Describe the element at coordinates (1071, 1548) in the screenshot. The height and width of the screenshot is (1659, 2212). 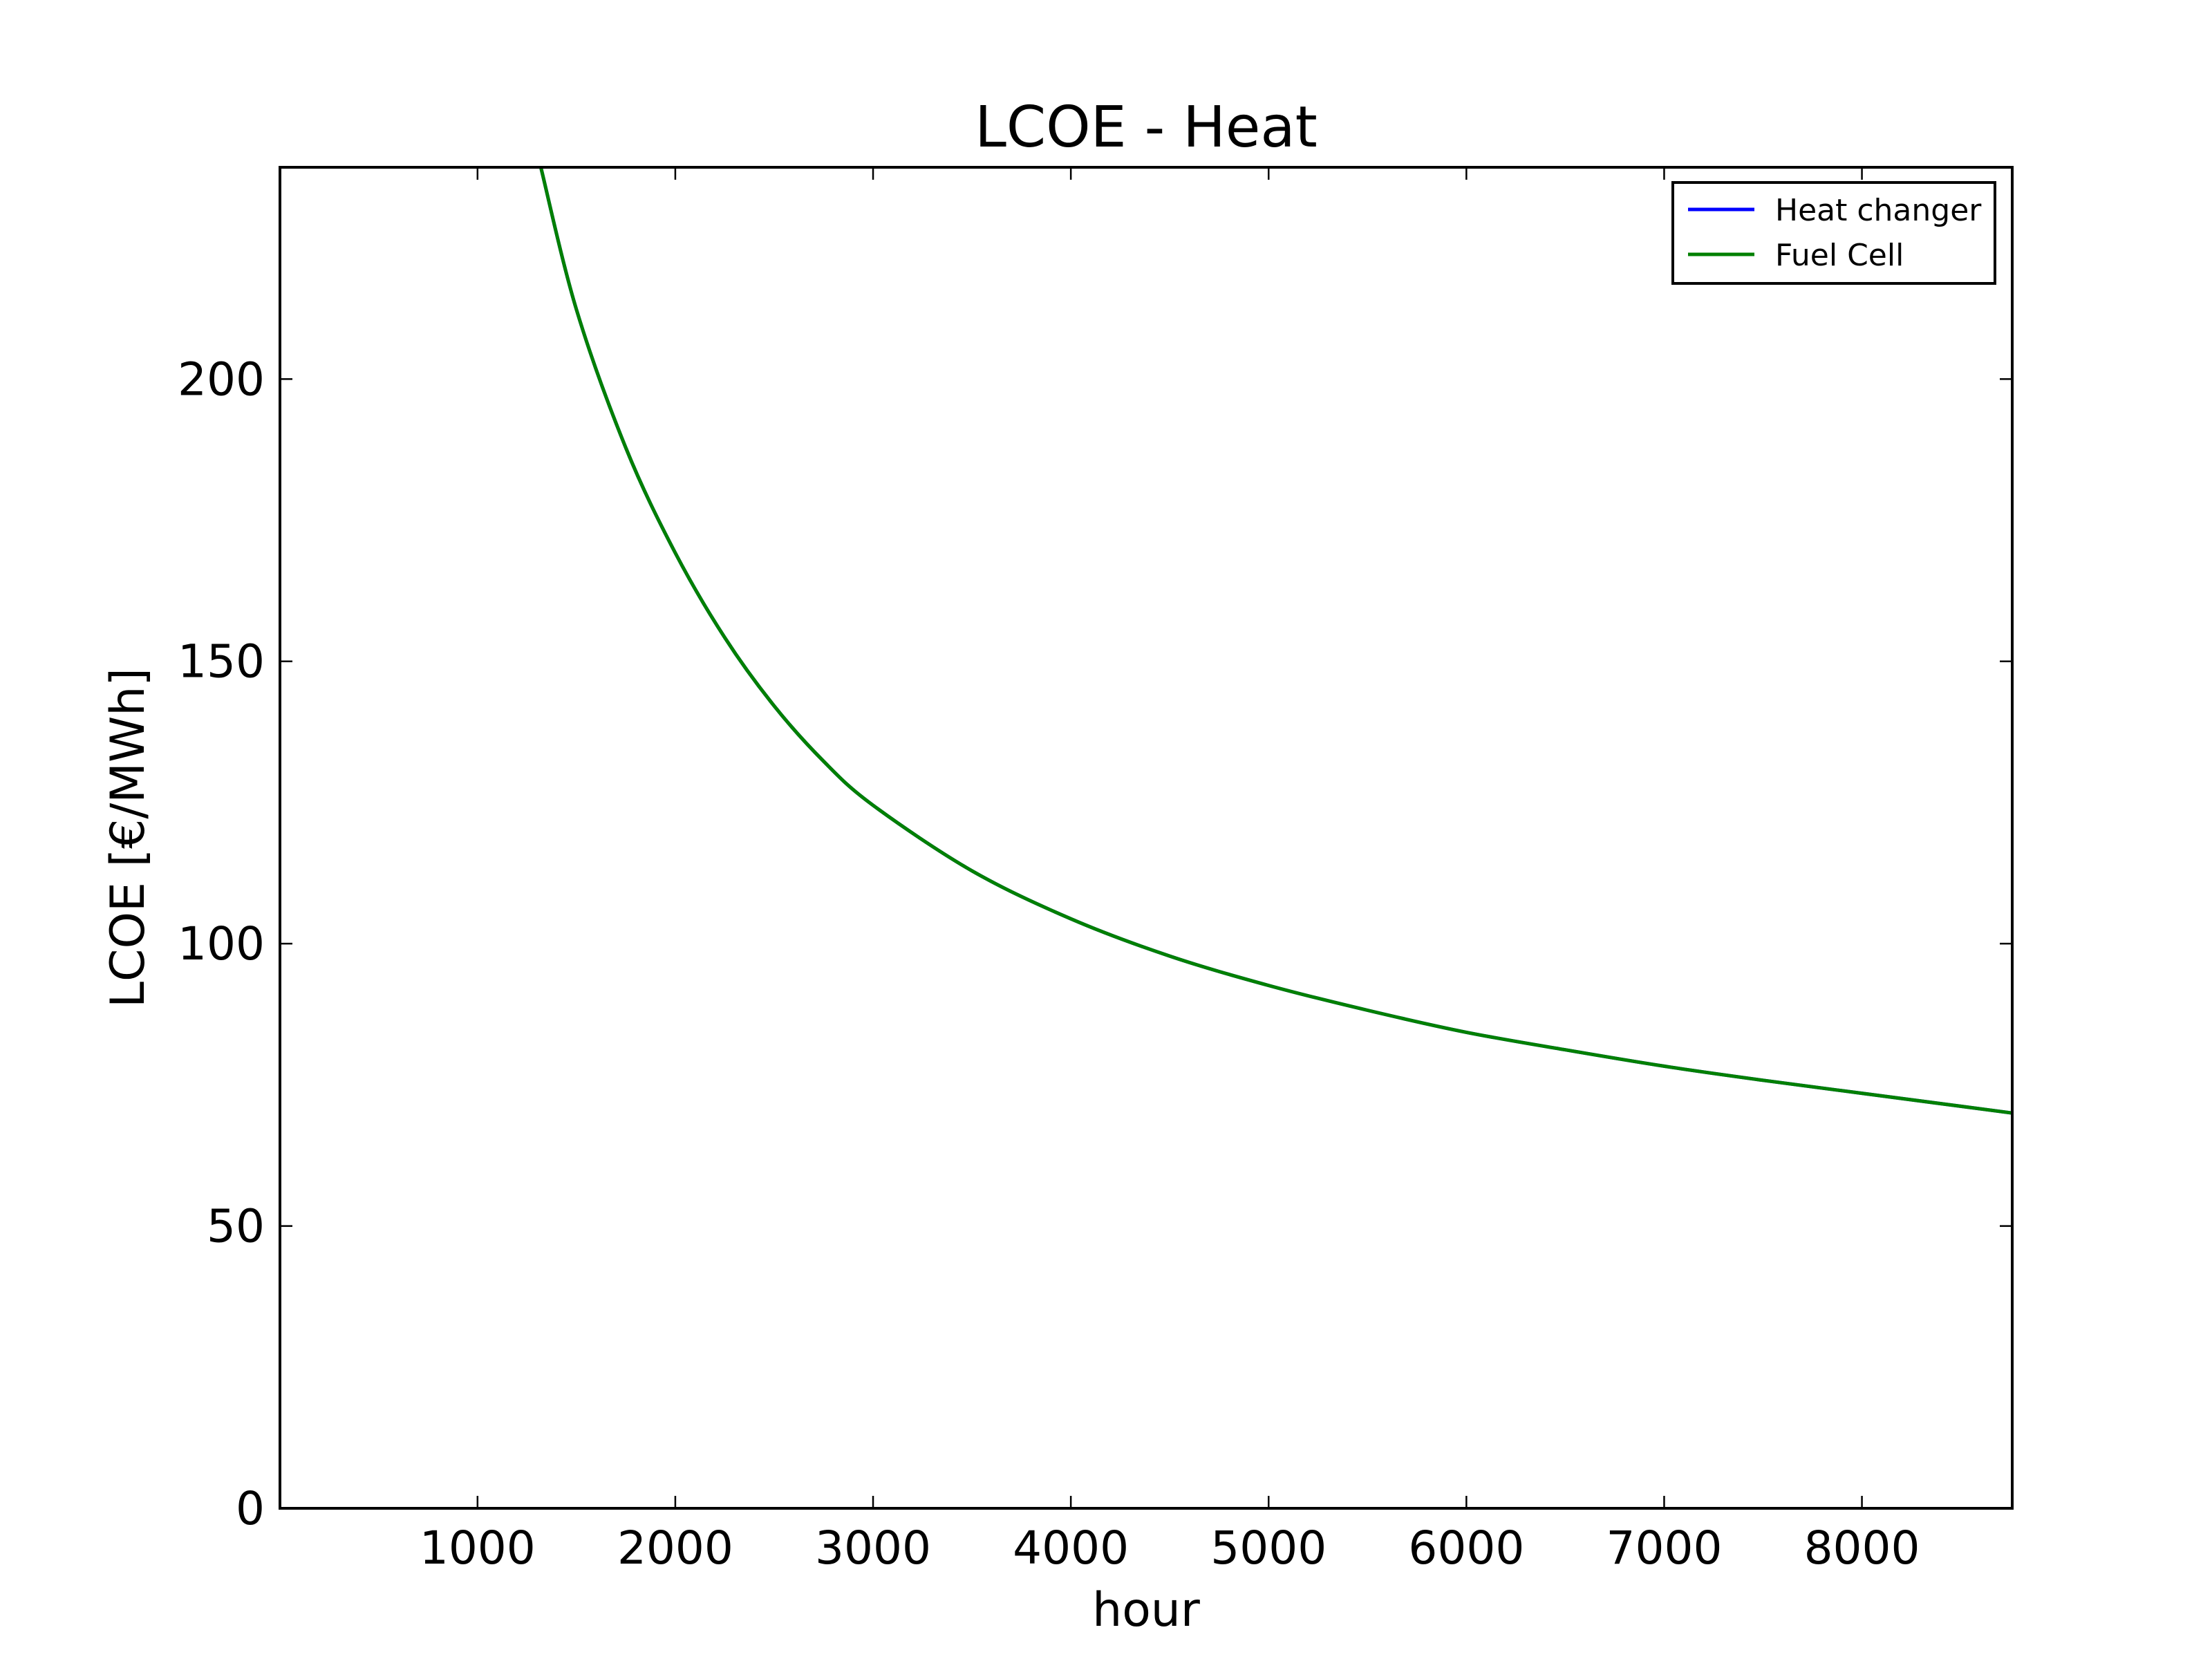
I see `x-tick-label: 4000` at that location.